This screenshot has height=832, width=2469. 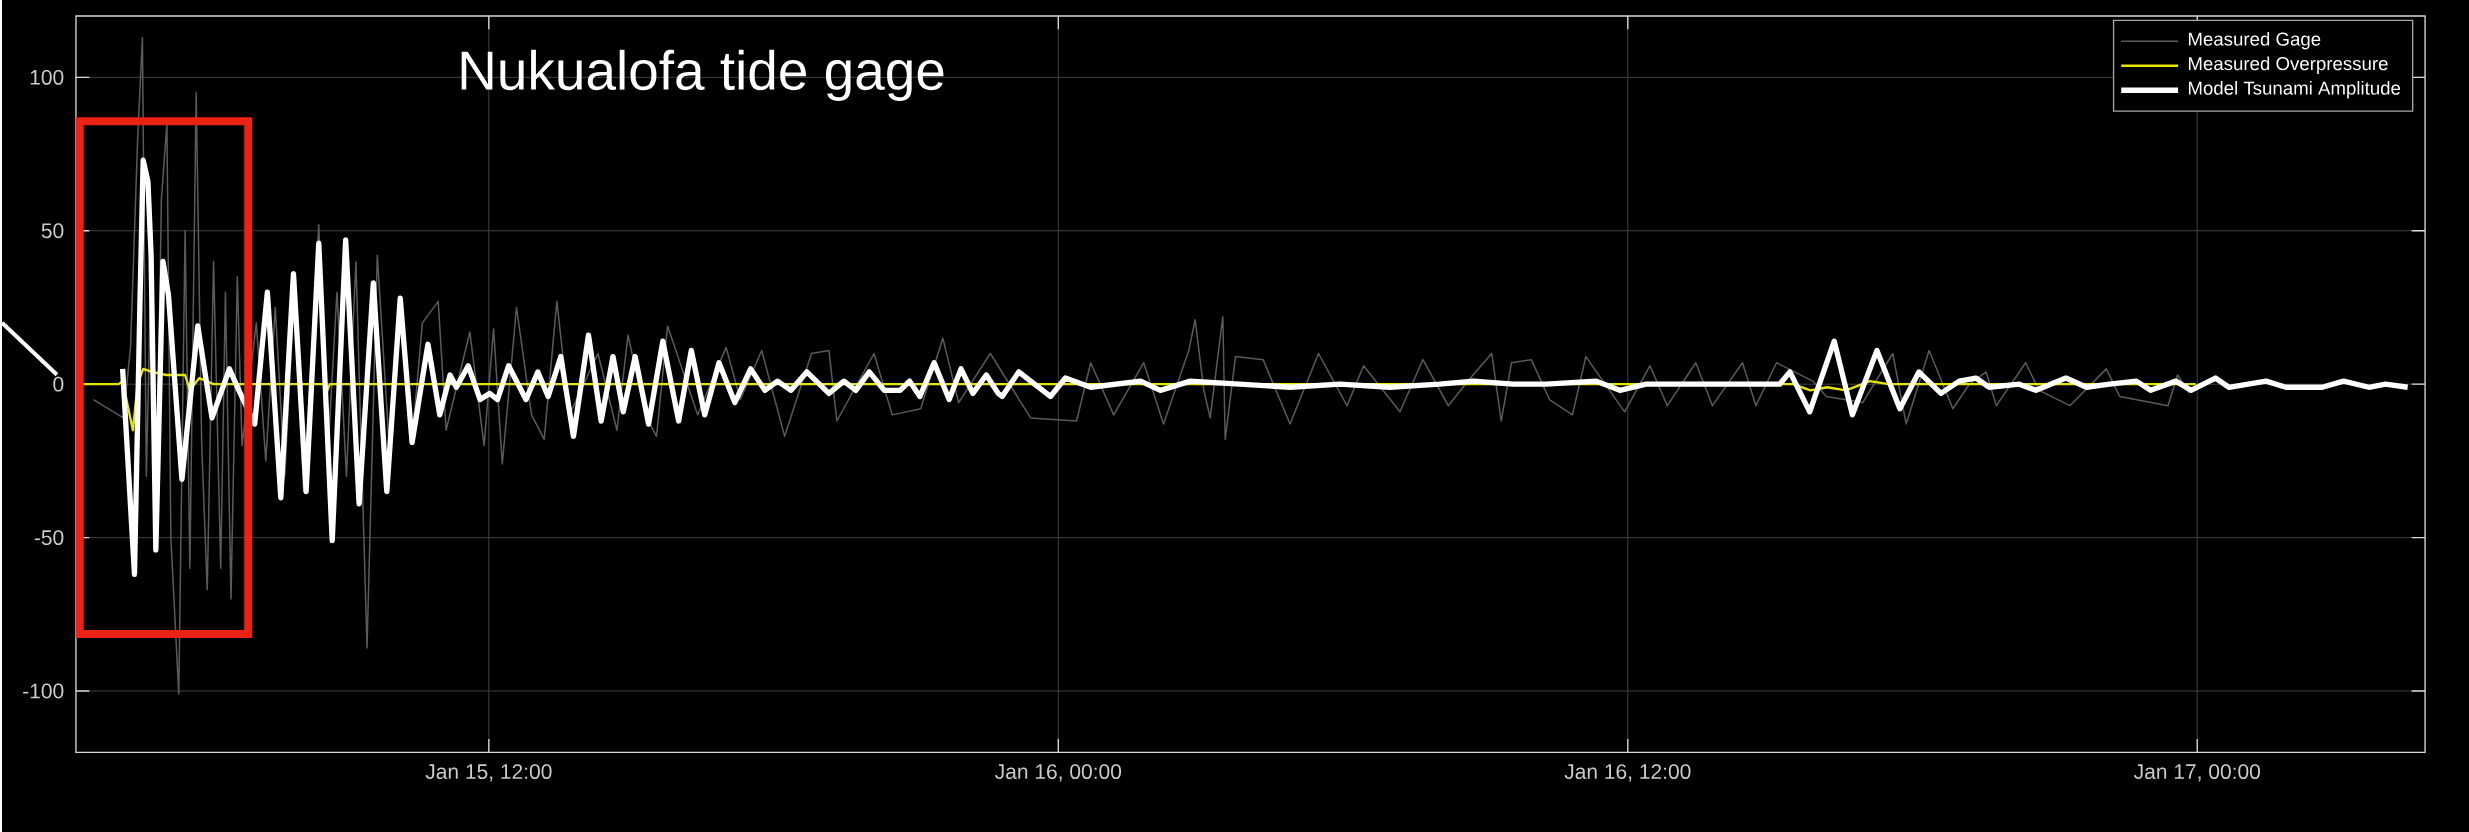 I want to click on legend-label: Measured Overpressure, so click(x=2288, y=65).